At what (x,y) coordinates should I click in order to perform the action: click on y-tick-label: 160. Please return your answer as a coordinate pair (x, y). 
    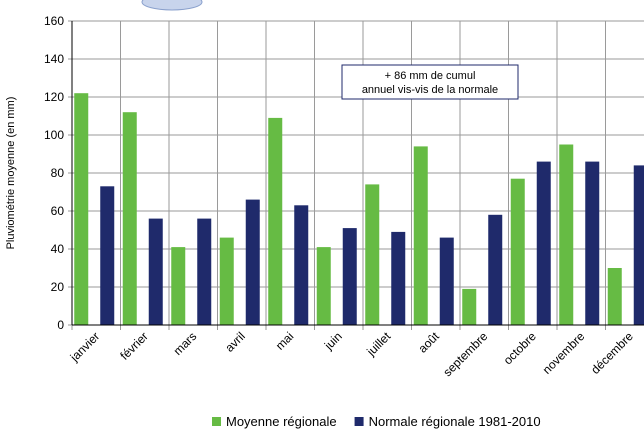
    Looking at the image, I should click on (54, 21).